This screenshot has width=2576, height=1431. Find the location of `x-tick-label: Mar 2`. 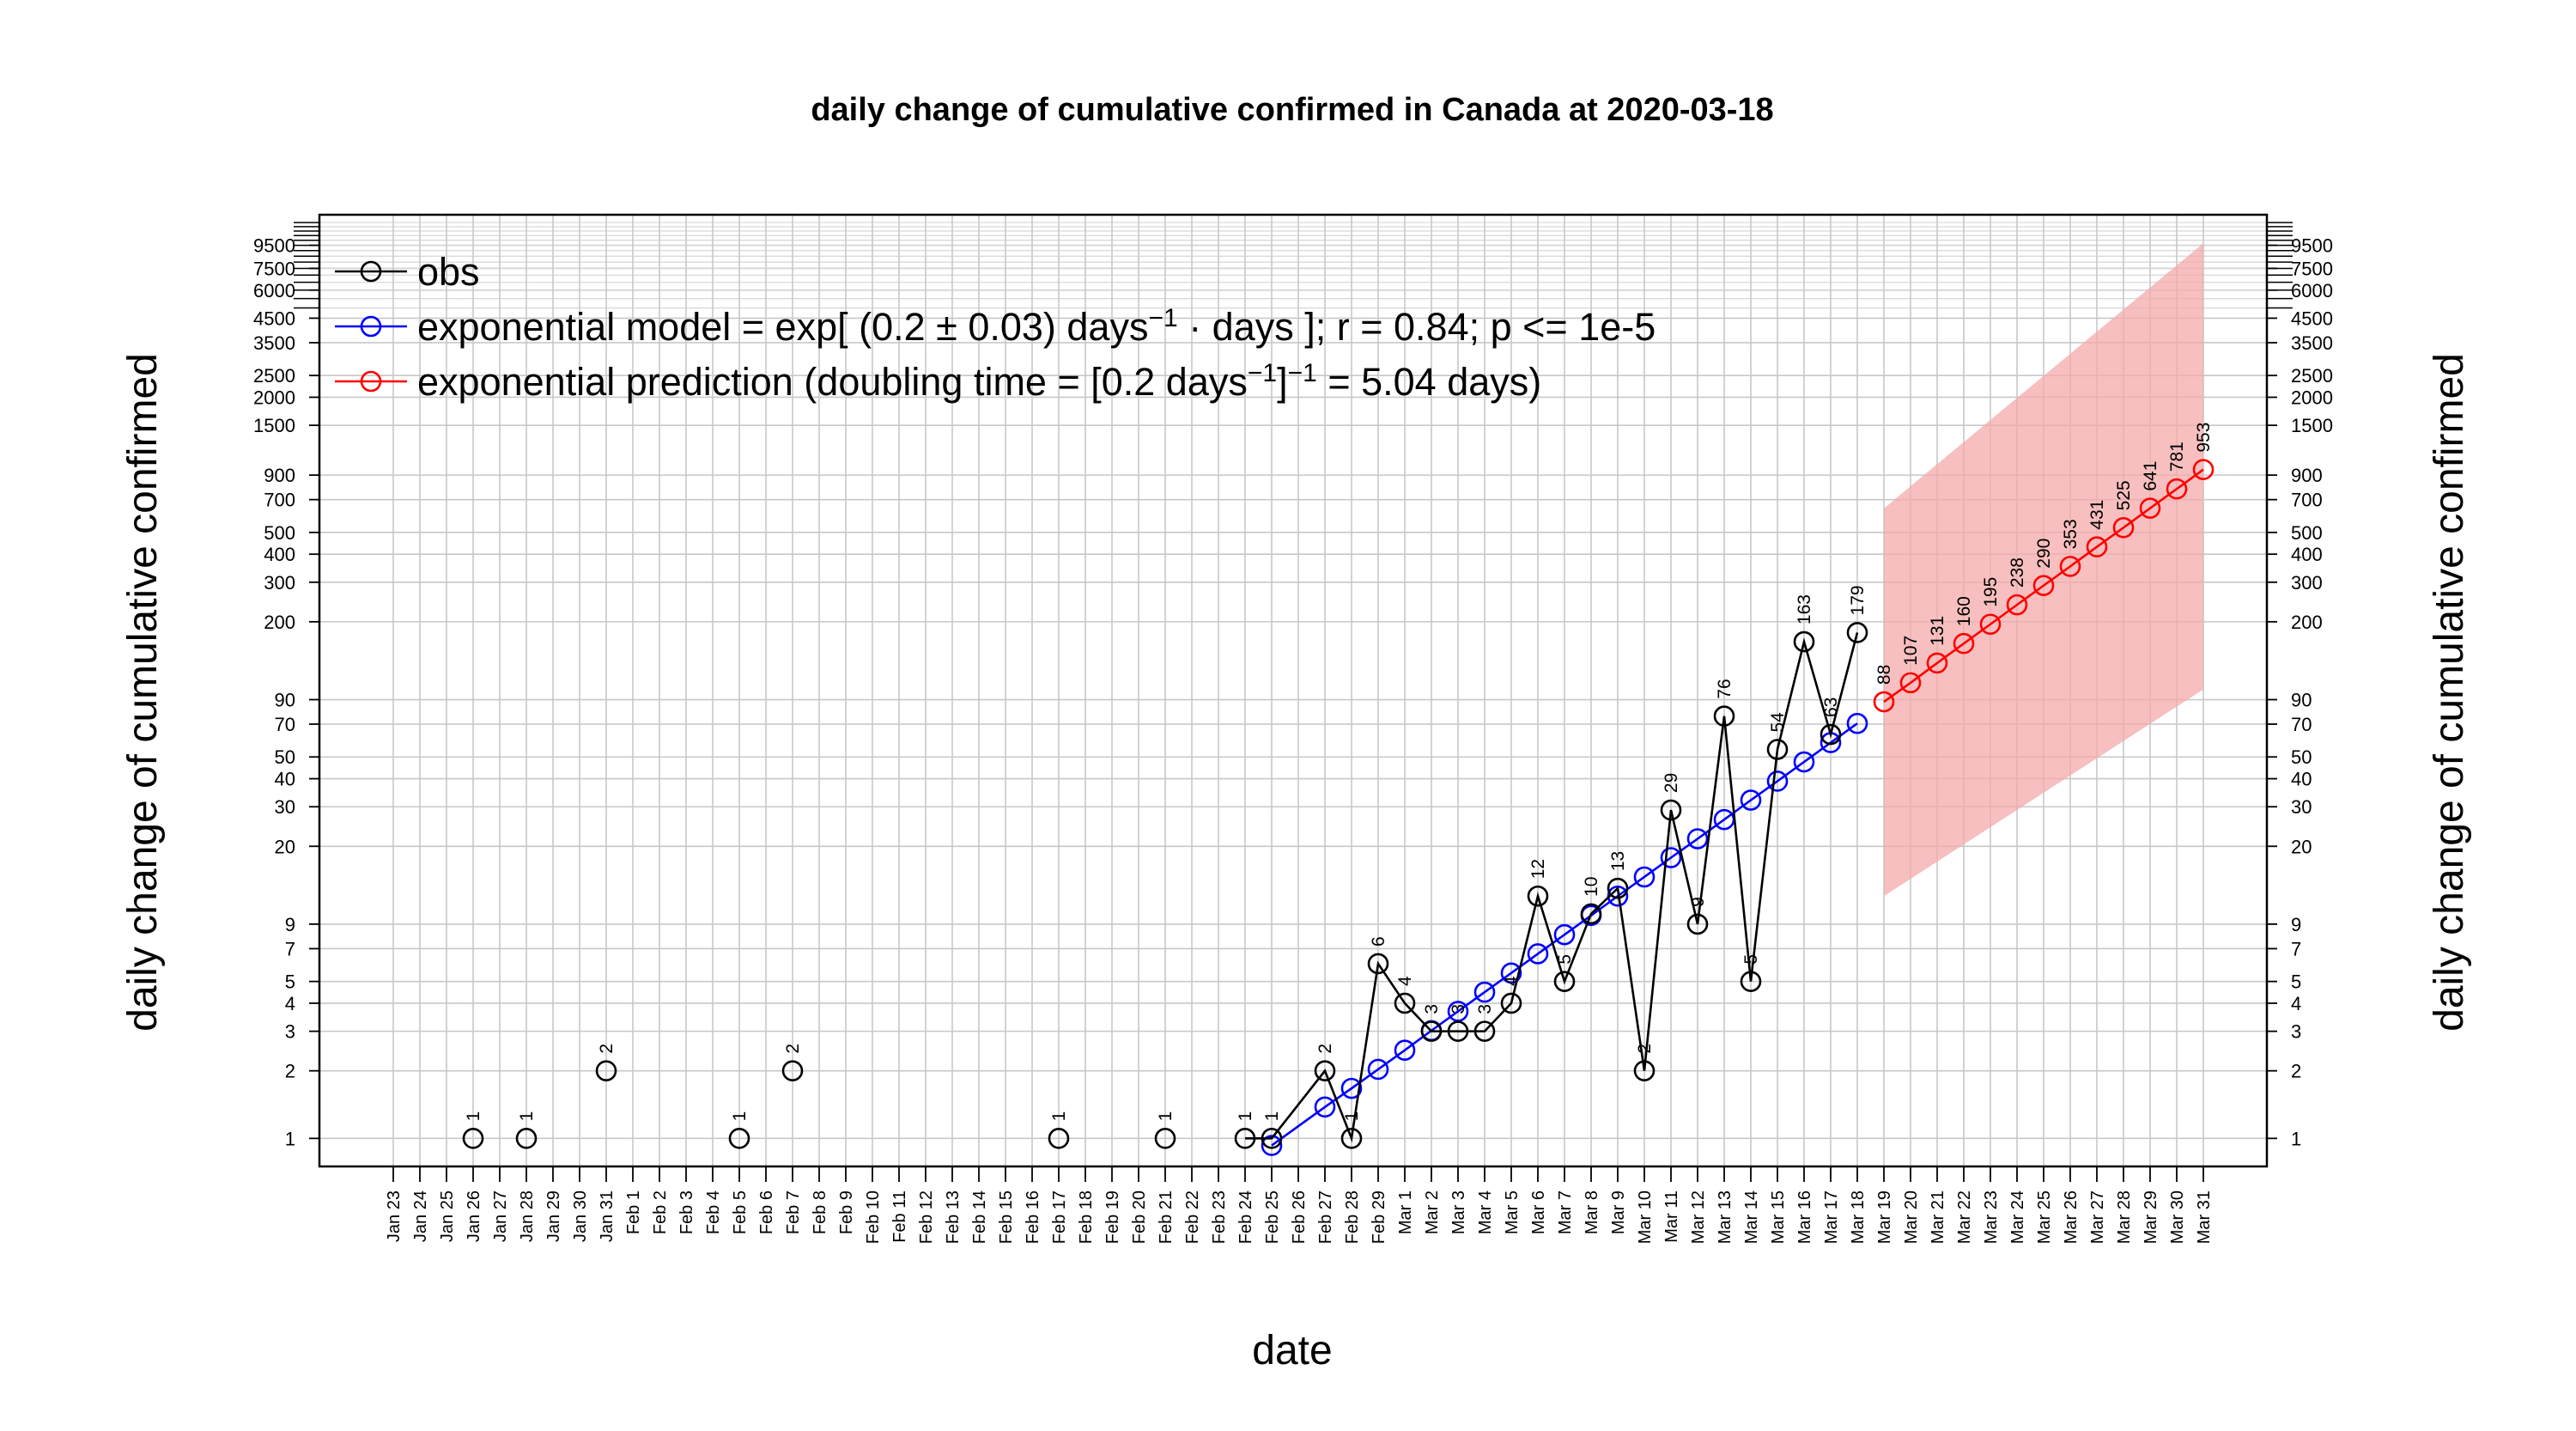

x-tick-label: Mar 2 is located at coordinates (1433, 1212).